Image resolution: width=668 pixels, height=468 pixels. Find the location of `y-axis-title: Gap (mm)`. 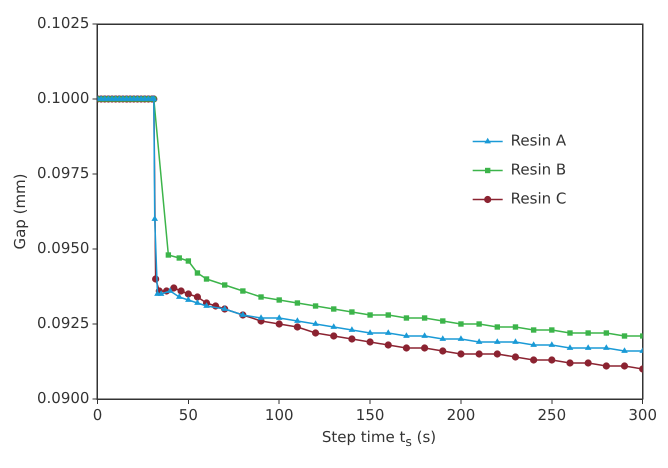

y-axis-title: Gap (mm) is located at coordinates (19, 211).